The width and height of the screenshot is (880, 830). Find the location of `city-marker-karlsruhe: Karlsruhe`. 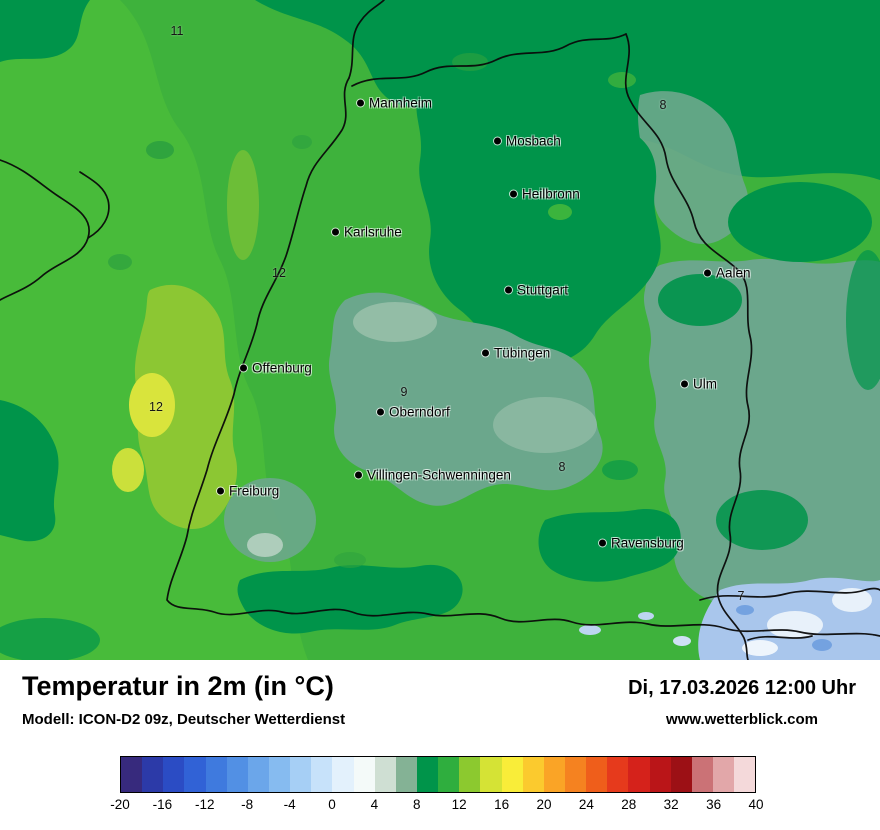

city-marker-karlsruhe: Karlsruhe is located at coordinates (367, 232).